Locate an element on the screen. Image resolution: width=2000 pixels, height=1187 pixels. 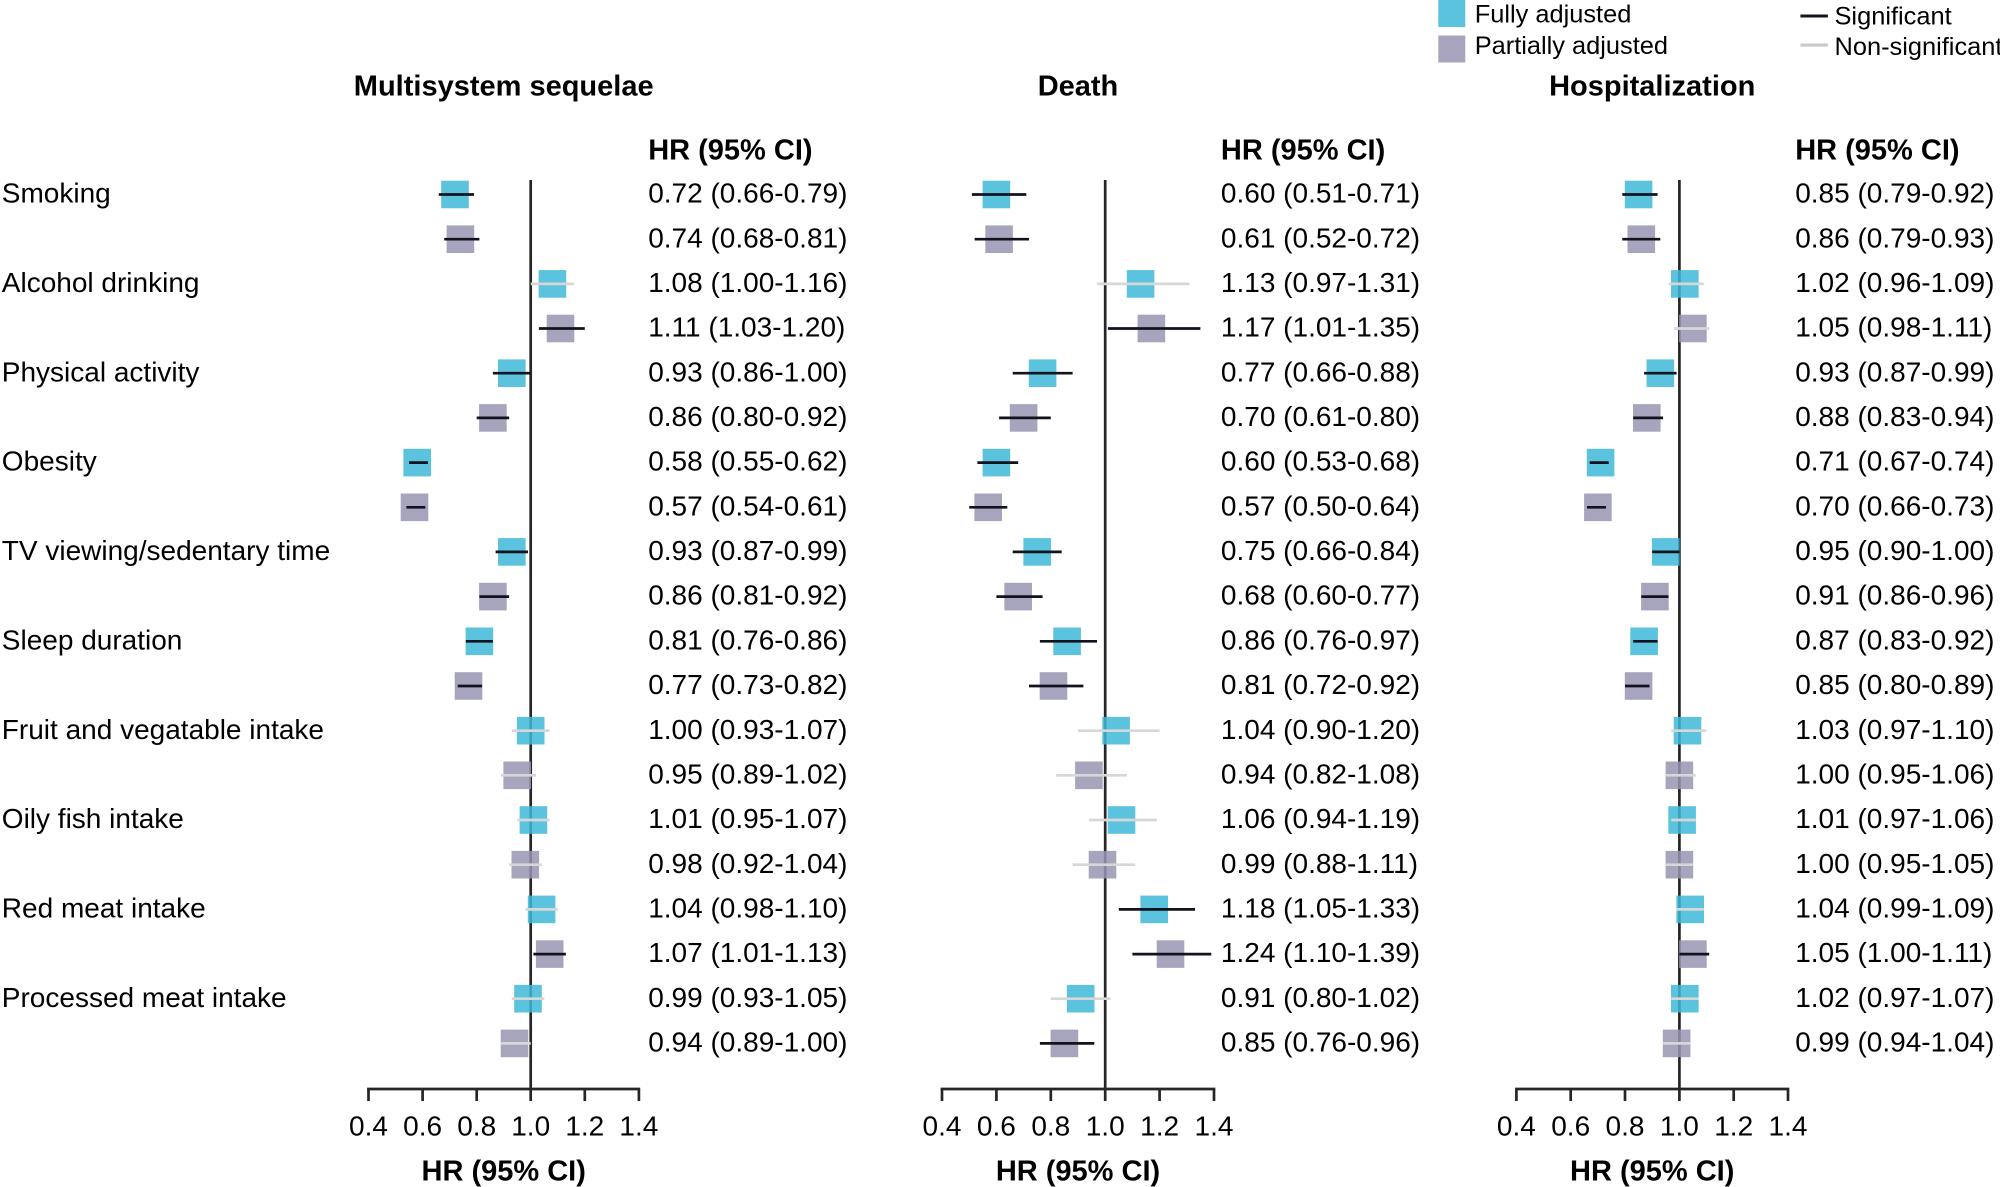
svg-text: Smoking is located at coordinates (56, 193).